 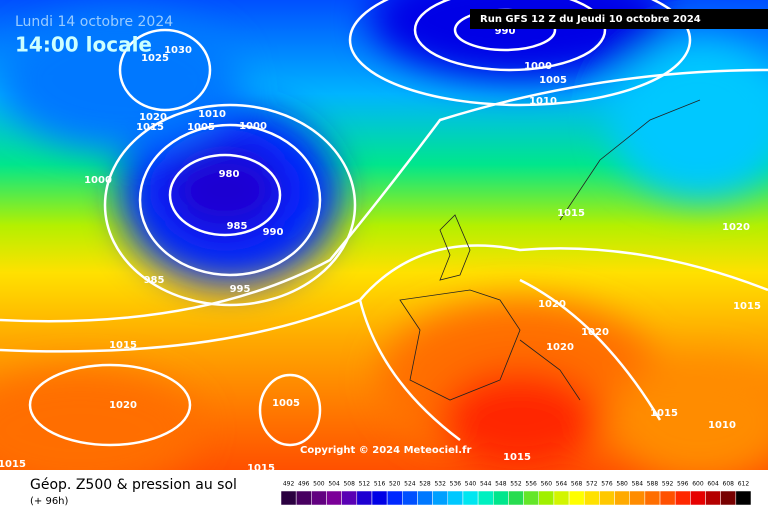 What do you see at coordinates (304, 484) in the screenshot?
I see `legend-label: 496` at bounding box center [304, 484].